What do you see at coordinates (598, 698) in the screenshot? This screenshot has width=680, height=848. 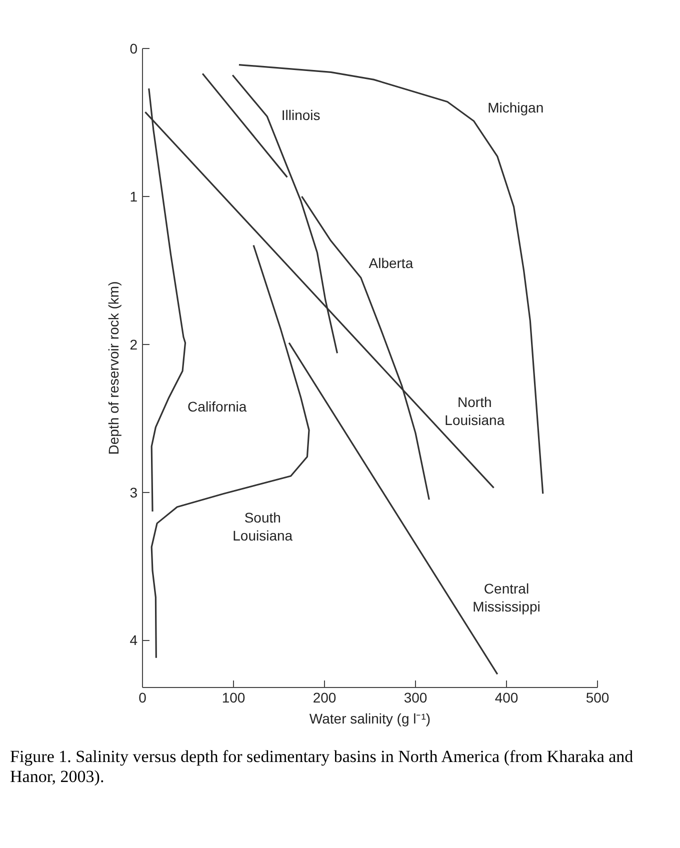 I see `x-tick-label: 500` at bounding box center [598, 698].